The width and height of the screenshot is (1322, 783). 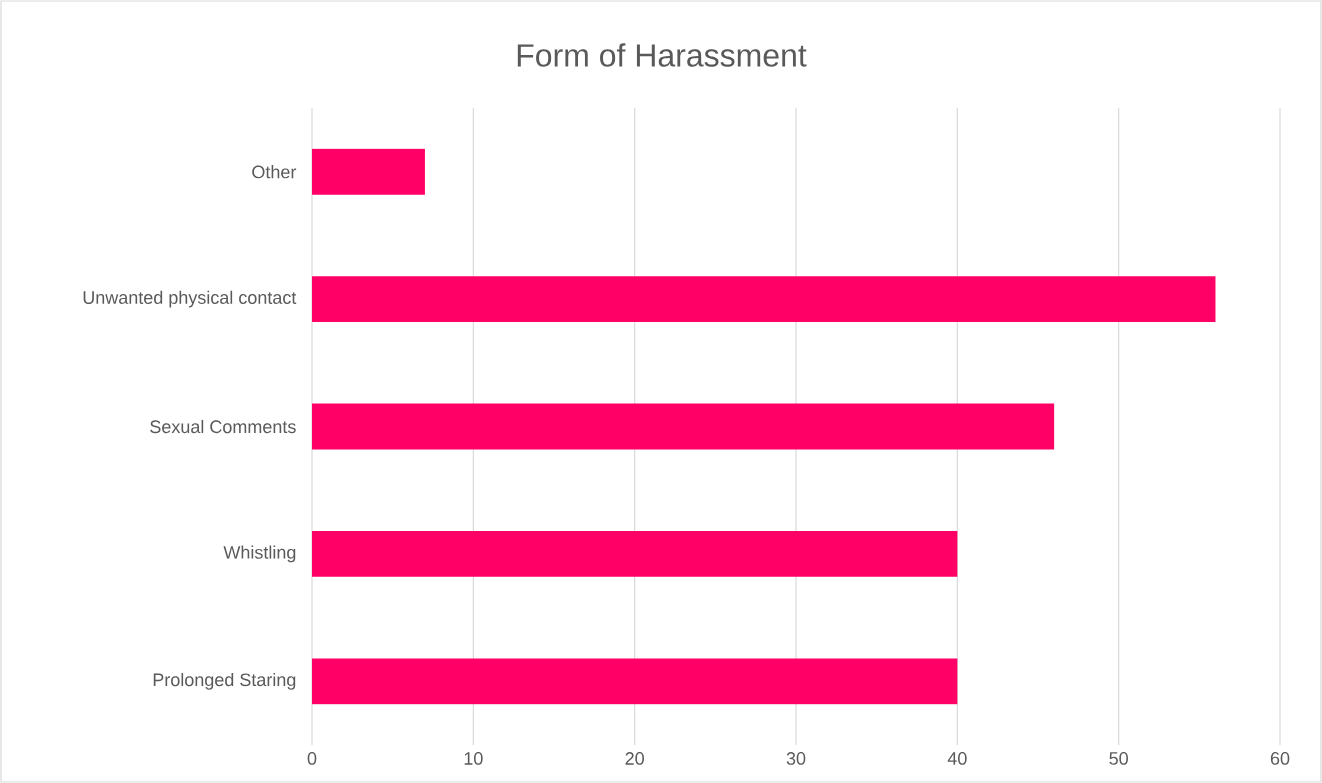 What do you see at coordinates (274, 172) in the screenshot?
I see `y-tick-label: Other` at bounding box center [274, 172].